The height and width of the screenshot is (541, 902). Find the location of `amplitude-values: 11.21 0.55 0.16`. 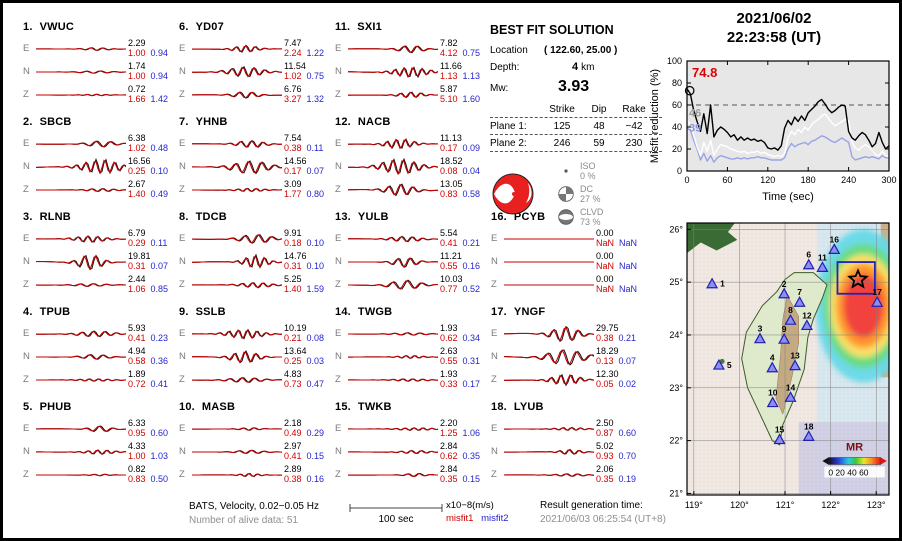

amplitude-values: 11.21 0.55 0.16 is located at coordinates (460, 261).